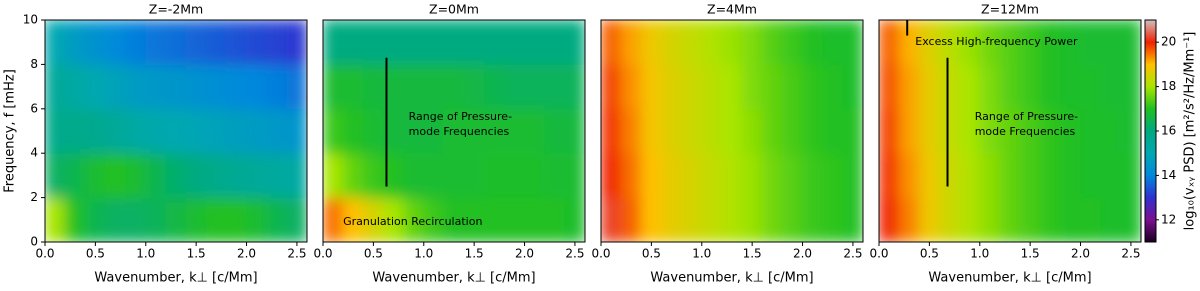 The image size is (1200, 291). I want to click on y-tick-label: 8, so click(34, 64).